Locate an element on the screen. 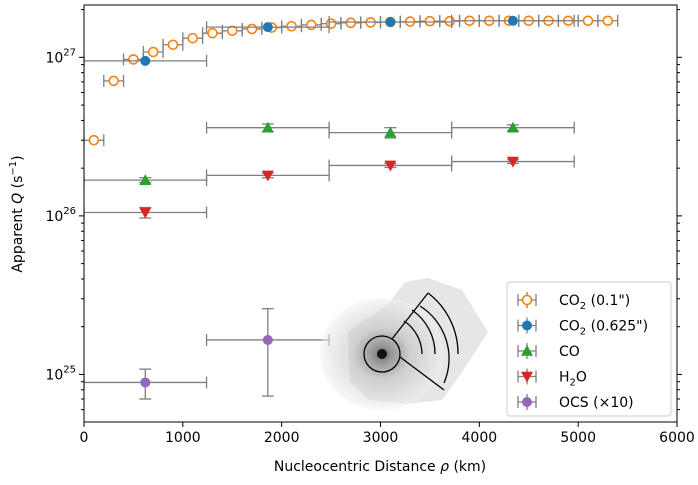 This screenshot has width=698, height=485. legend-entry-OCS: OCS (×10) is located at coordinates (575, 402).